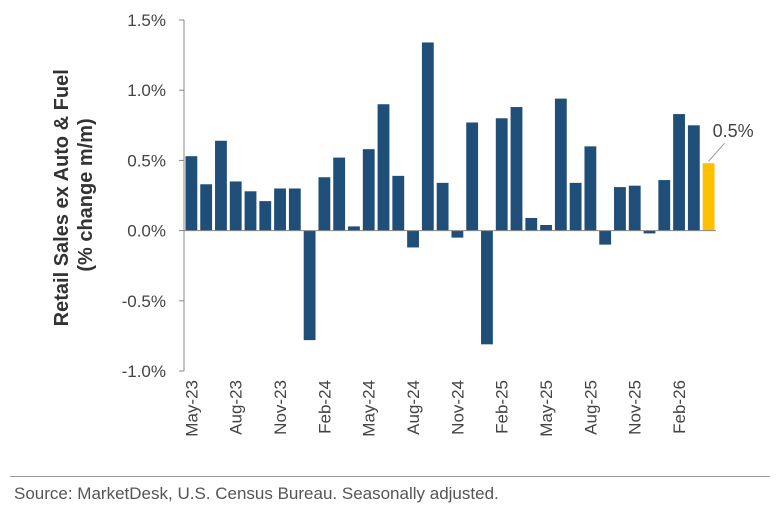 The height and width of the screenshot is (517, 781). I want to click on x-tick-label: Aug-23, so click(236, 407).